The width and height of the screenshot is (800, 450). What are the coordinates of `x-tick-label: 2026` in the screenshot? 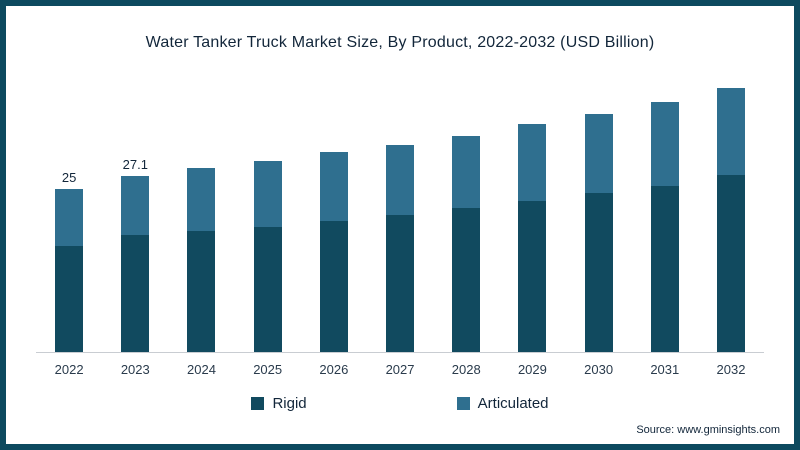 It's located at (334, 369).